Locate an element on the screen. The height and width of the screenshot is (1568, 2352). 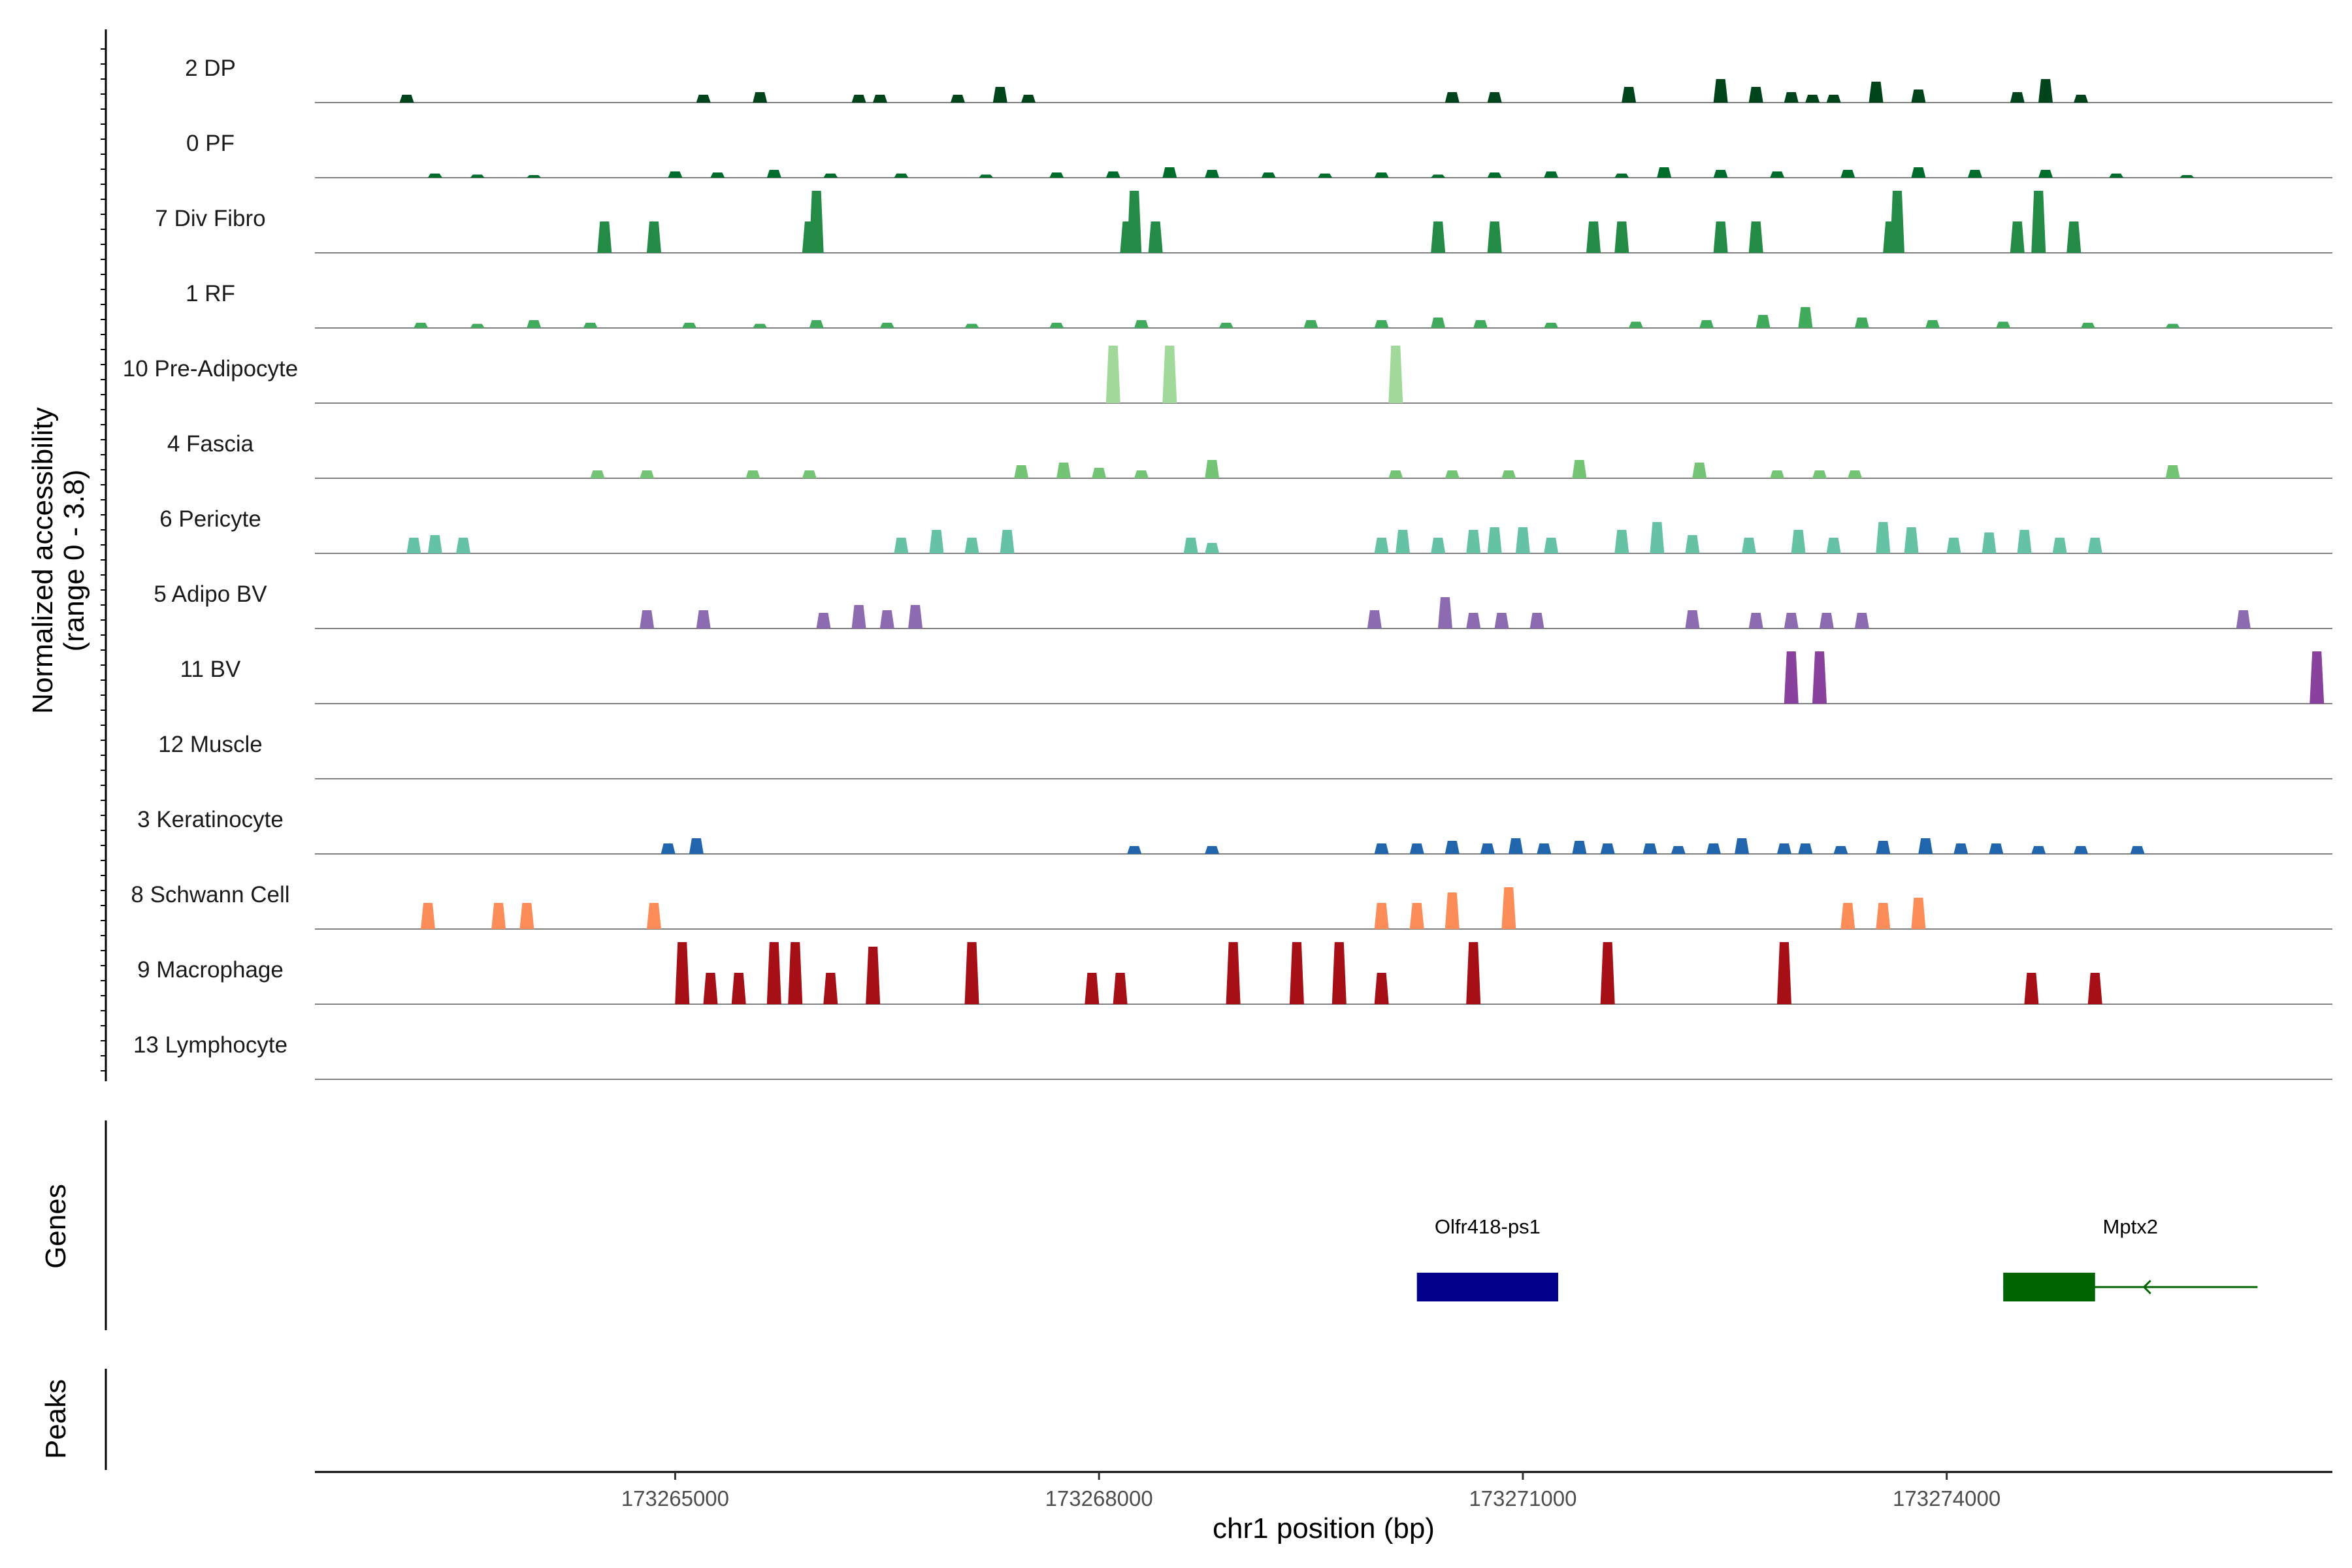
track-2-dp: 2 DP is located at coordinates (1258, 79).